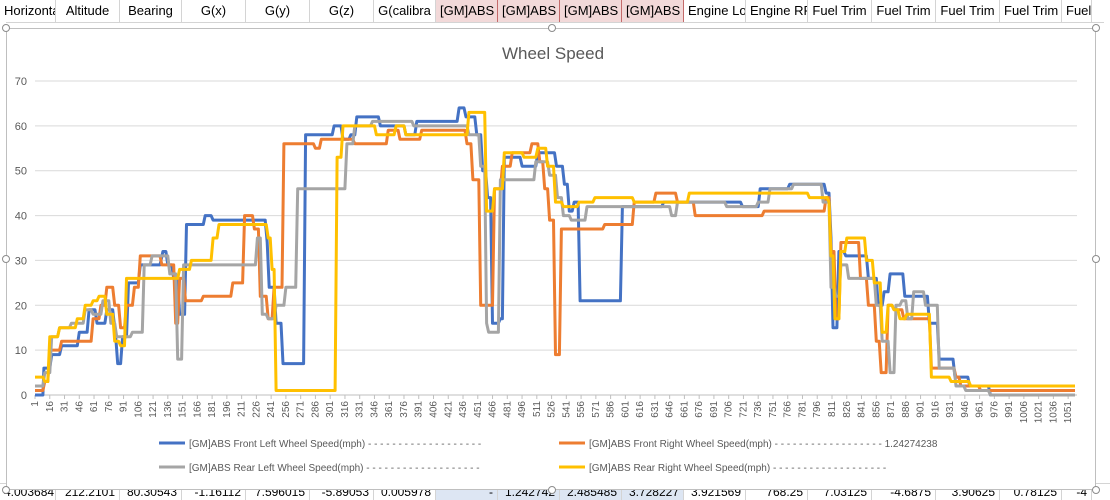 The height and width of the screenshot is (500, 1110). Describe the element at coordinates (21, 172) in the screenshot. I see `y-tick-label: 50` at that location.